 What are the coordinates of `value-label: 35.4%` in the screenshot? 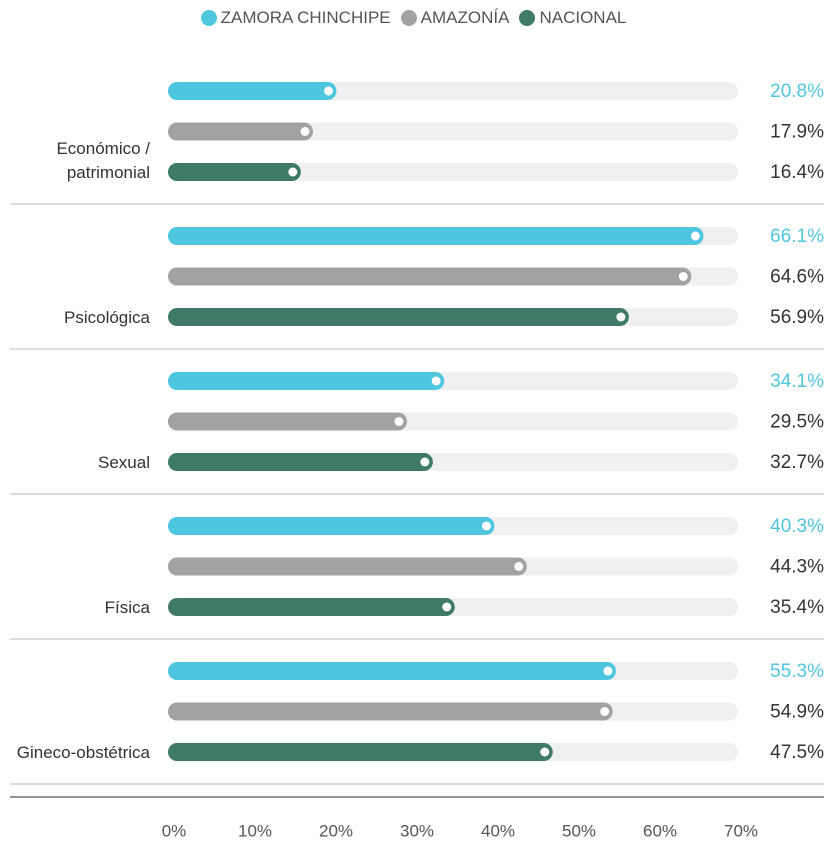 It's located at (797, 607).